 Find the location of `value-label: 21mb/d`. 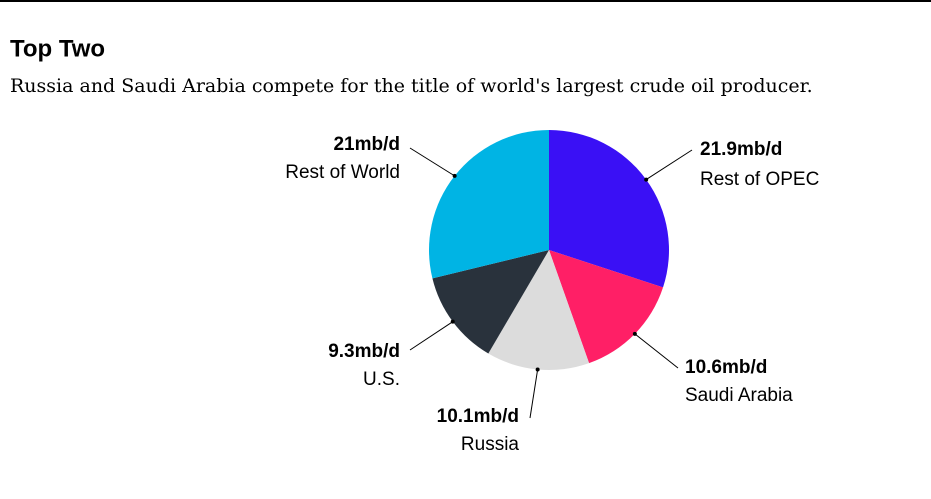

value-label: 21mb/d is located at coordinates (366, 144).